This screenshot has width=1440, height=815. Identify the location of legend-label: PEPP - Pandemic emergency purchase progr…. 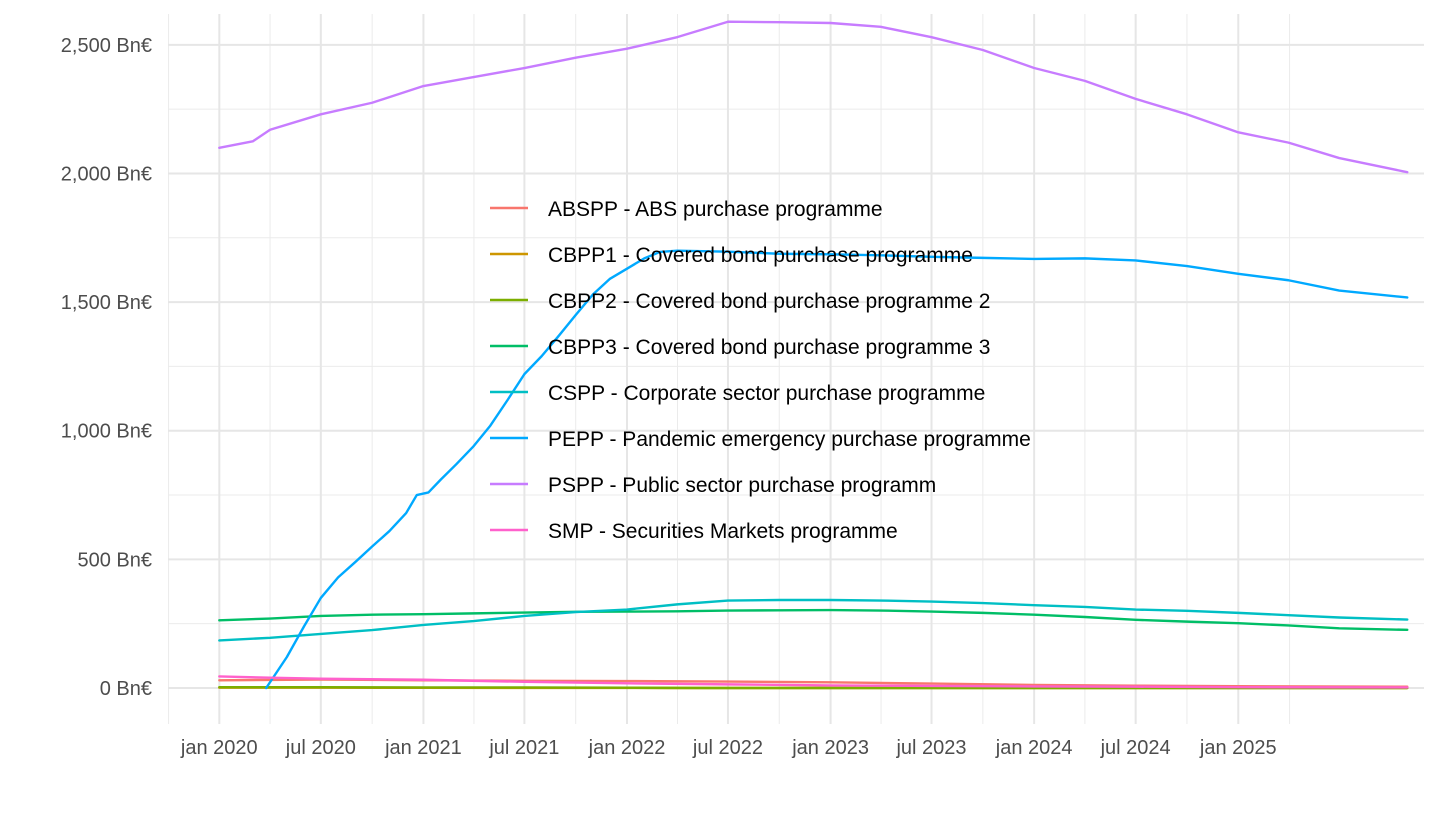
(789, 439).